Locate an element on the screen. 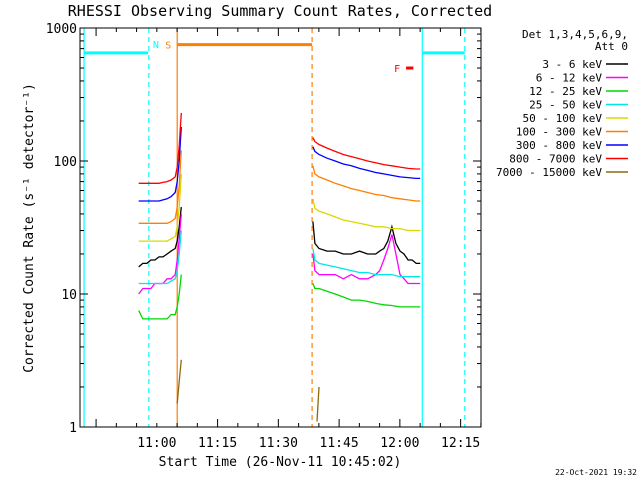 The width and height of the screenshot is (640, 480). legend-header-line: Att 0 is located at coordinates (611, 46).